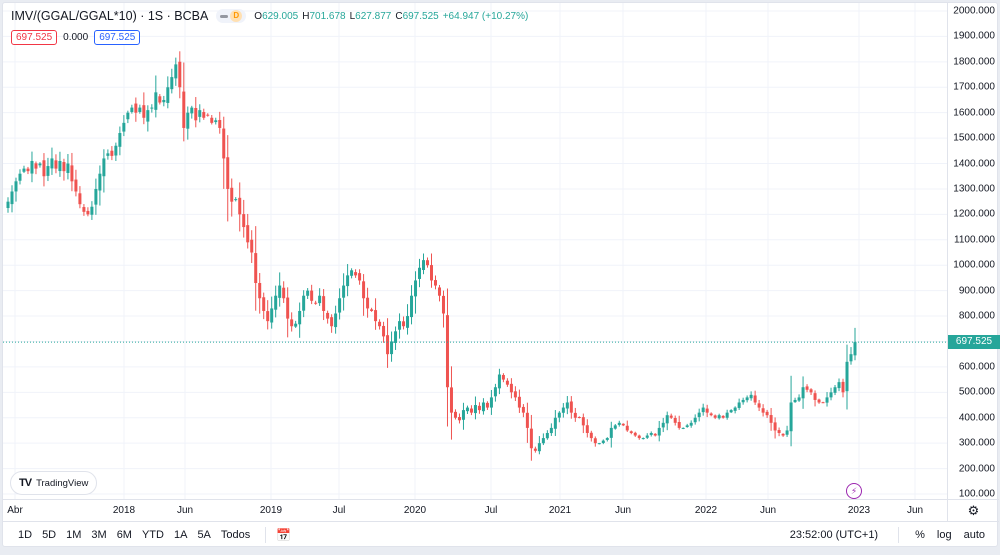  Describe the element at coordinates (854, 491) in the screenshot. I see `lightning-icon: ⚡` at that location.